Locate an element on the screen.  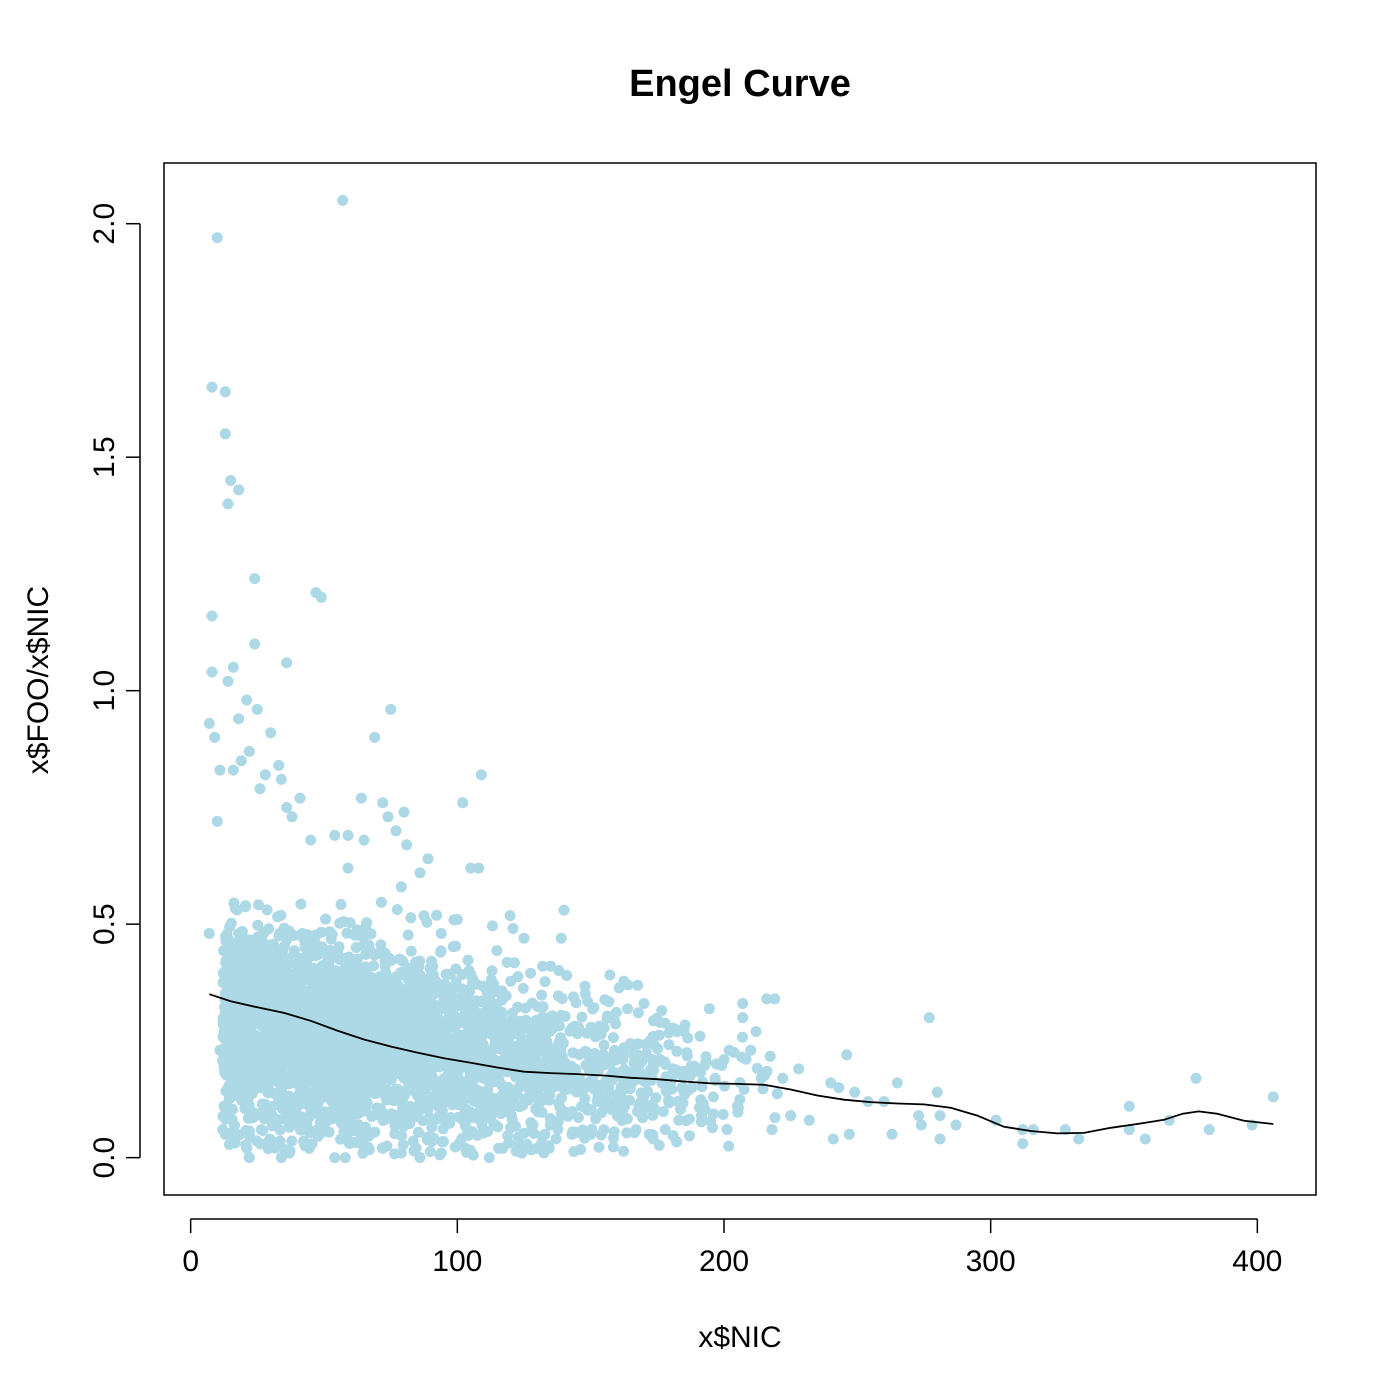
x-axis-label: x$NIC is located at coordinates (739, 1337).